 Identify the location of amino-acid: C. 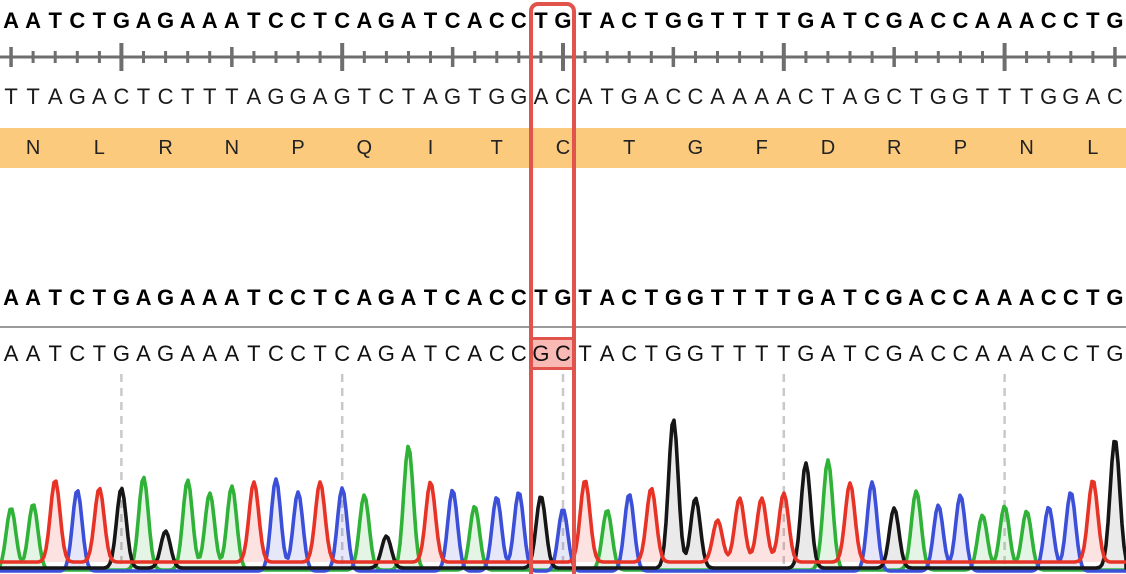
(563, 148).